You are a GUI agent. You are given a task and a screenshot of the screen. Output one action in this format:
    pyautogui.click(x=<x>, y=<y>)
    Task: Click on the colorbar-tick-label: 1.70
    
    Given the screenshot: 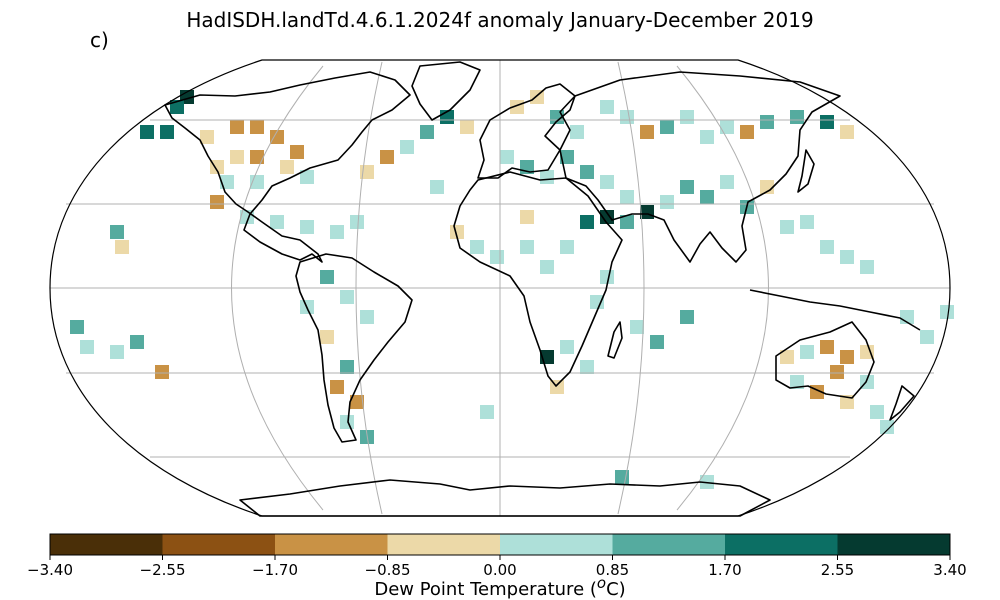 What is the action you would take?
    pyautogui.click(x=724, y=570)
    